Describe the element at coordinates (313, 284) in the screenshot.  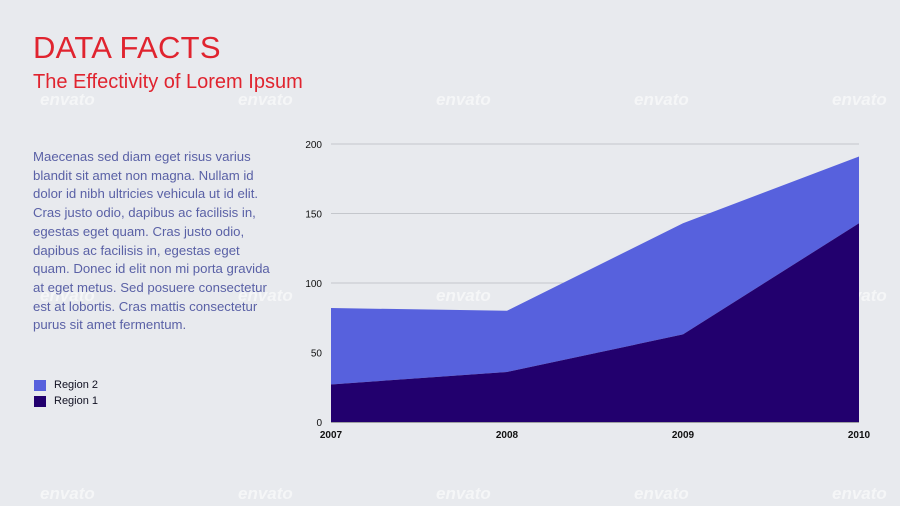
I see `y-tick-label: 100` at that location.